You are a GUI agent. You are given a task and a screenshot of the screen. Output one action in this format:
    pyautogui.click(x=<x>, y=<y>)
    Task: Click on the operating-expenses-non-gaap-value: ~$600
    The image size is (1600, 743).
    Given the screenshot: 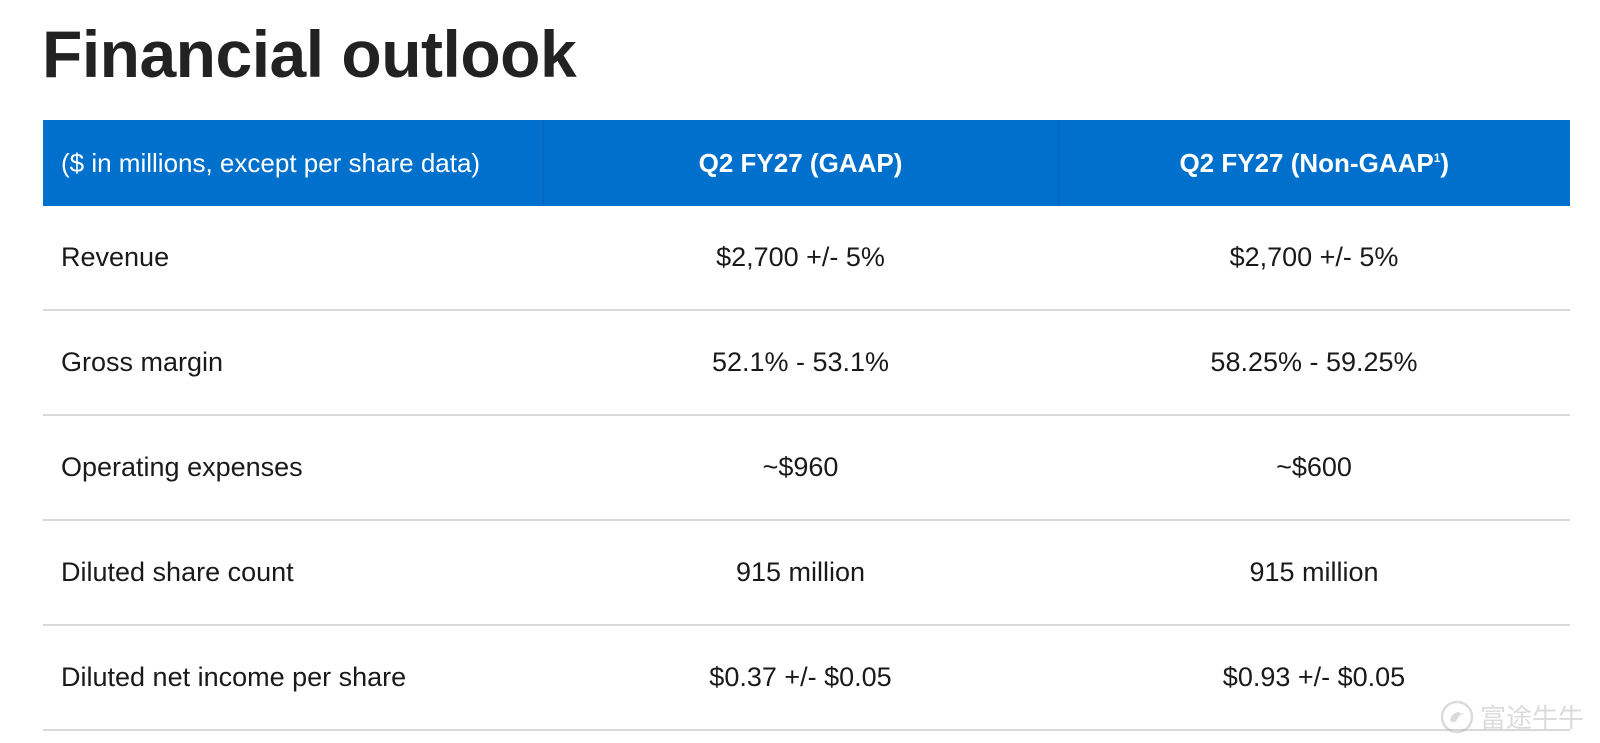 What is the action you would take?
    pyautogui.click(x=1314, y=468)
    